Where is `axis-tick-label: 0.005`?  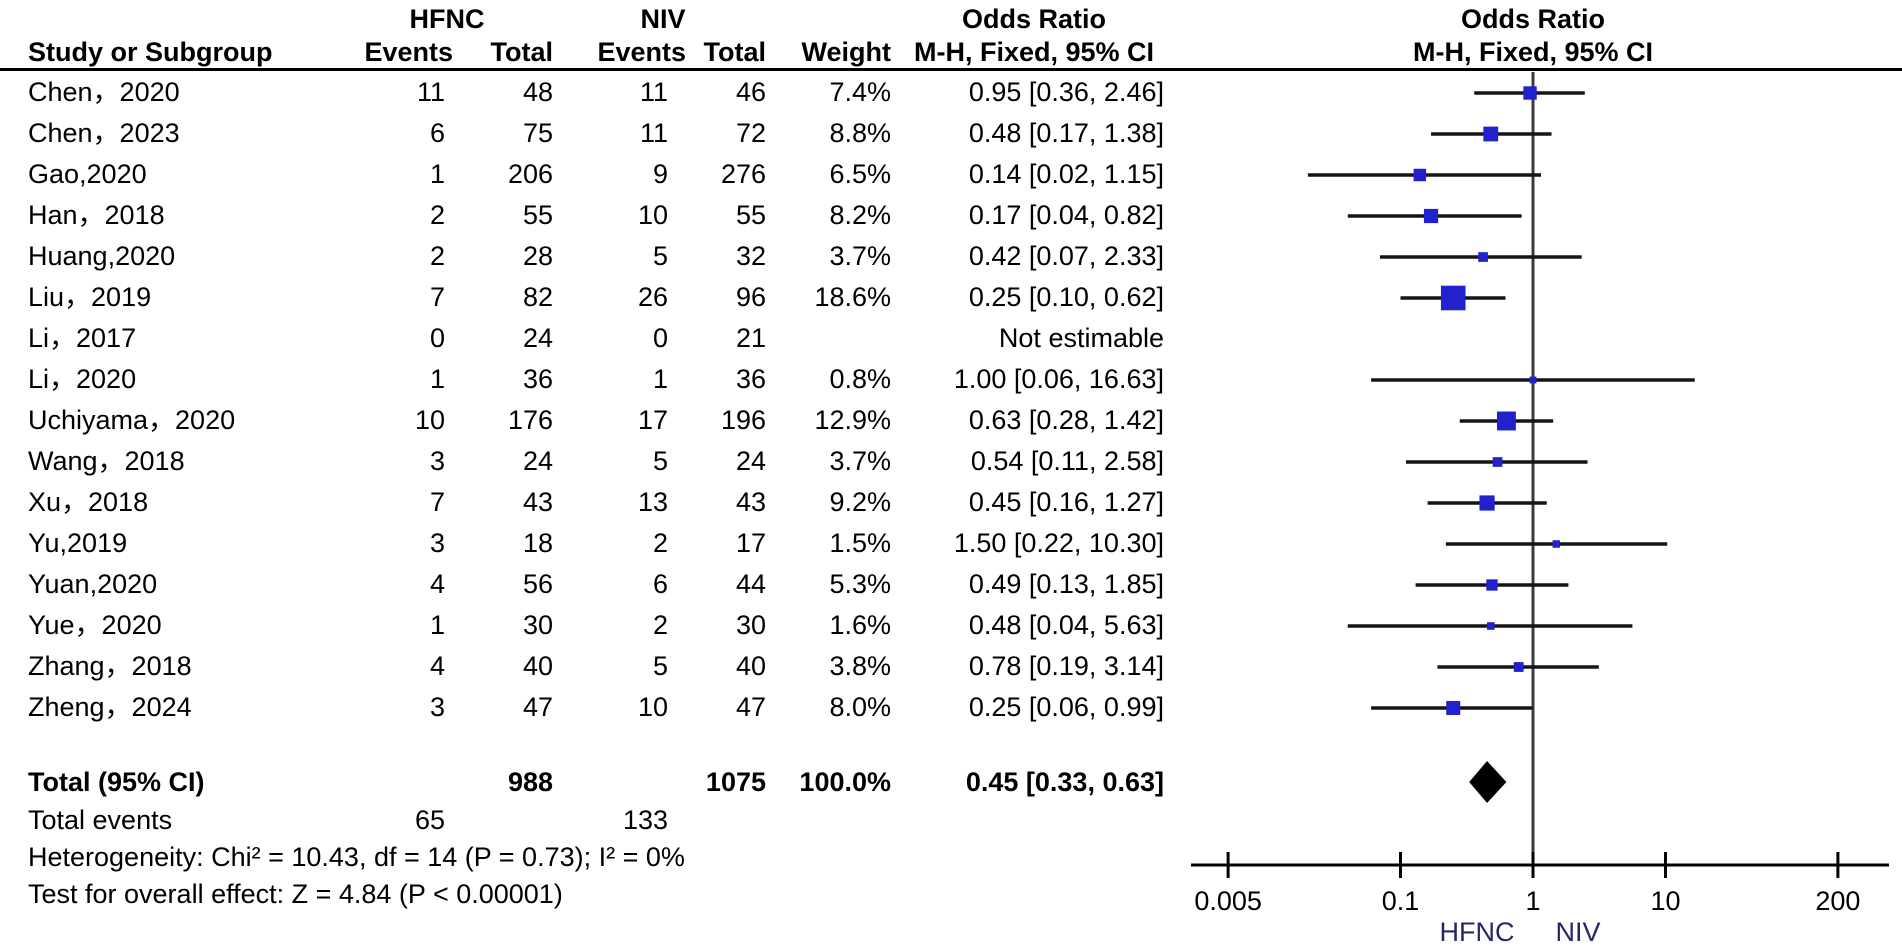
axis-tick-label: 0.005 is located at coordinates (1228, 901).